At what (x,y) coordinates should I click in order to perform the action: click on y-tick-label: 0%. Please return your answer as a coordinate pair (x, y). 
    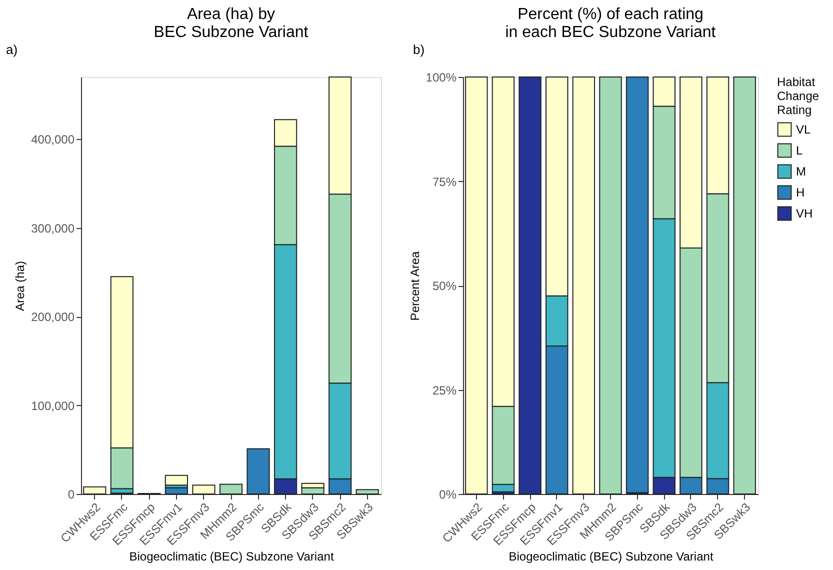
    Looking at the image, I should click on (448, 495).